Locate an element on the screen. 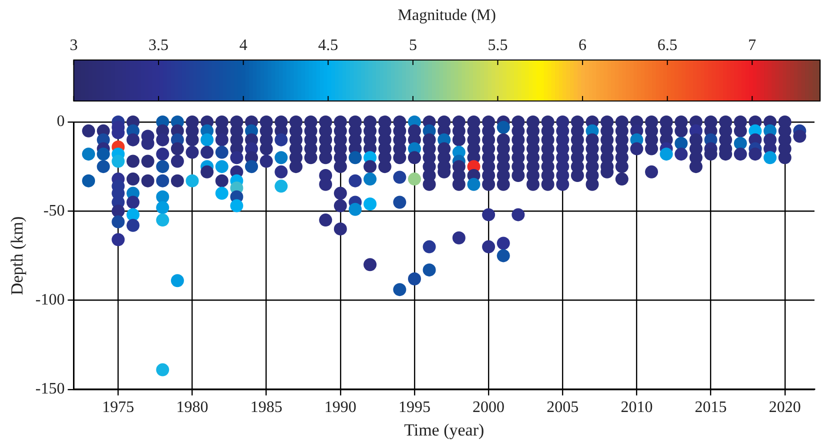 The height and width of the screenshot is (445, 821). x-tick-label: 2000 is located at coordinates (488, 407).